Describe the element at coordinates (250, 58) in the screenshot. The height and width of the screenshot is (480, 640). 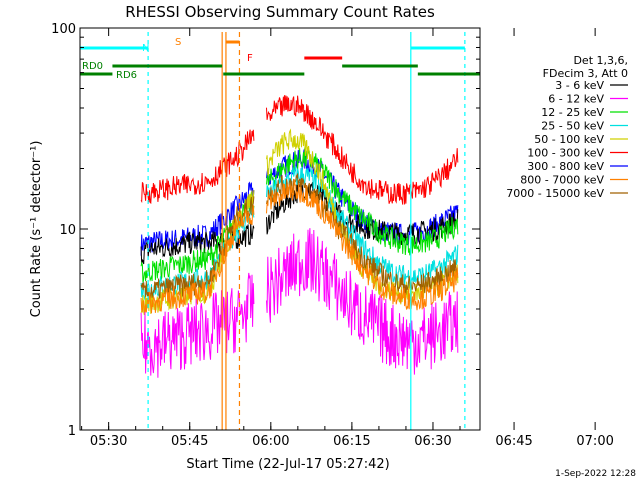
I see `state-label-f: F` at that location.